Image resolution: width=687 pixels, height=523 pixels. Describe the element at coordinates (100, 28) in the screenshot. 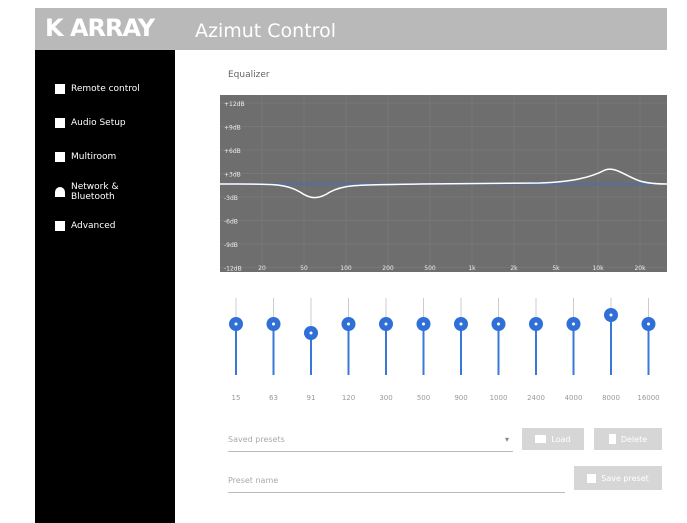

I see `logo: K ARRAY` at that location.